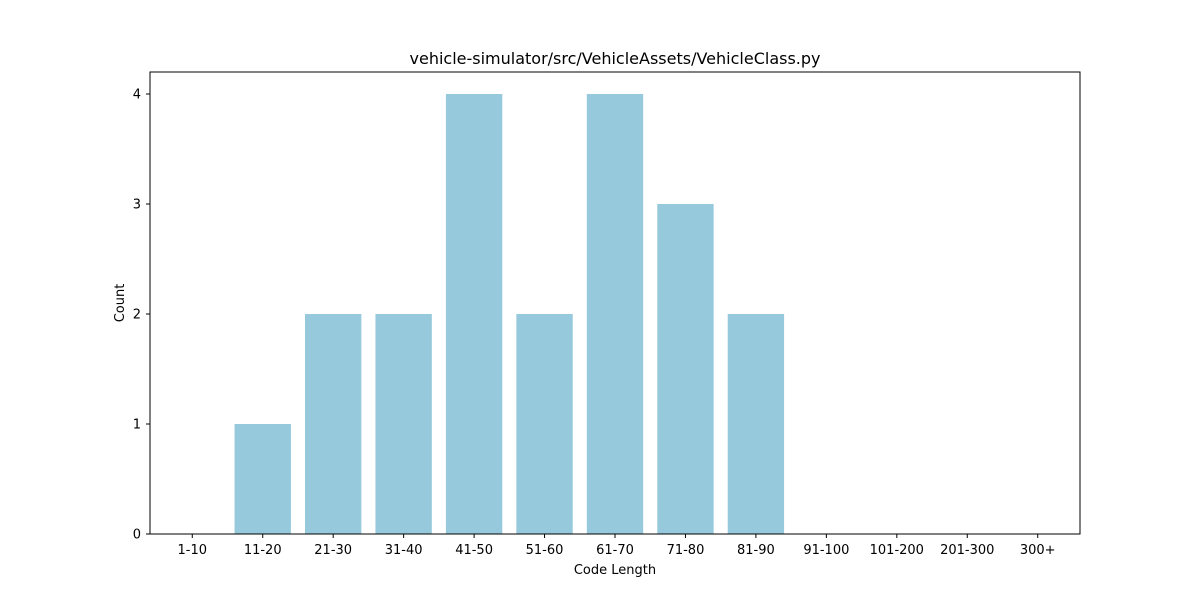 The height and width of the screenshot is (604, 1200). Describe the element at coordinates (333, 550) in the screenshot. I see `x-tick-label: 21-30` at that location.